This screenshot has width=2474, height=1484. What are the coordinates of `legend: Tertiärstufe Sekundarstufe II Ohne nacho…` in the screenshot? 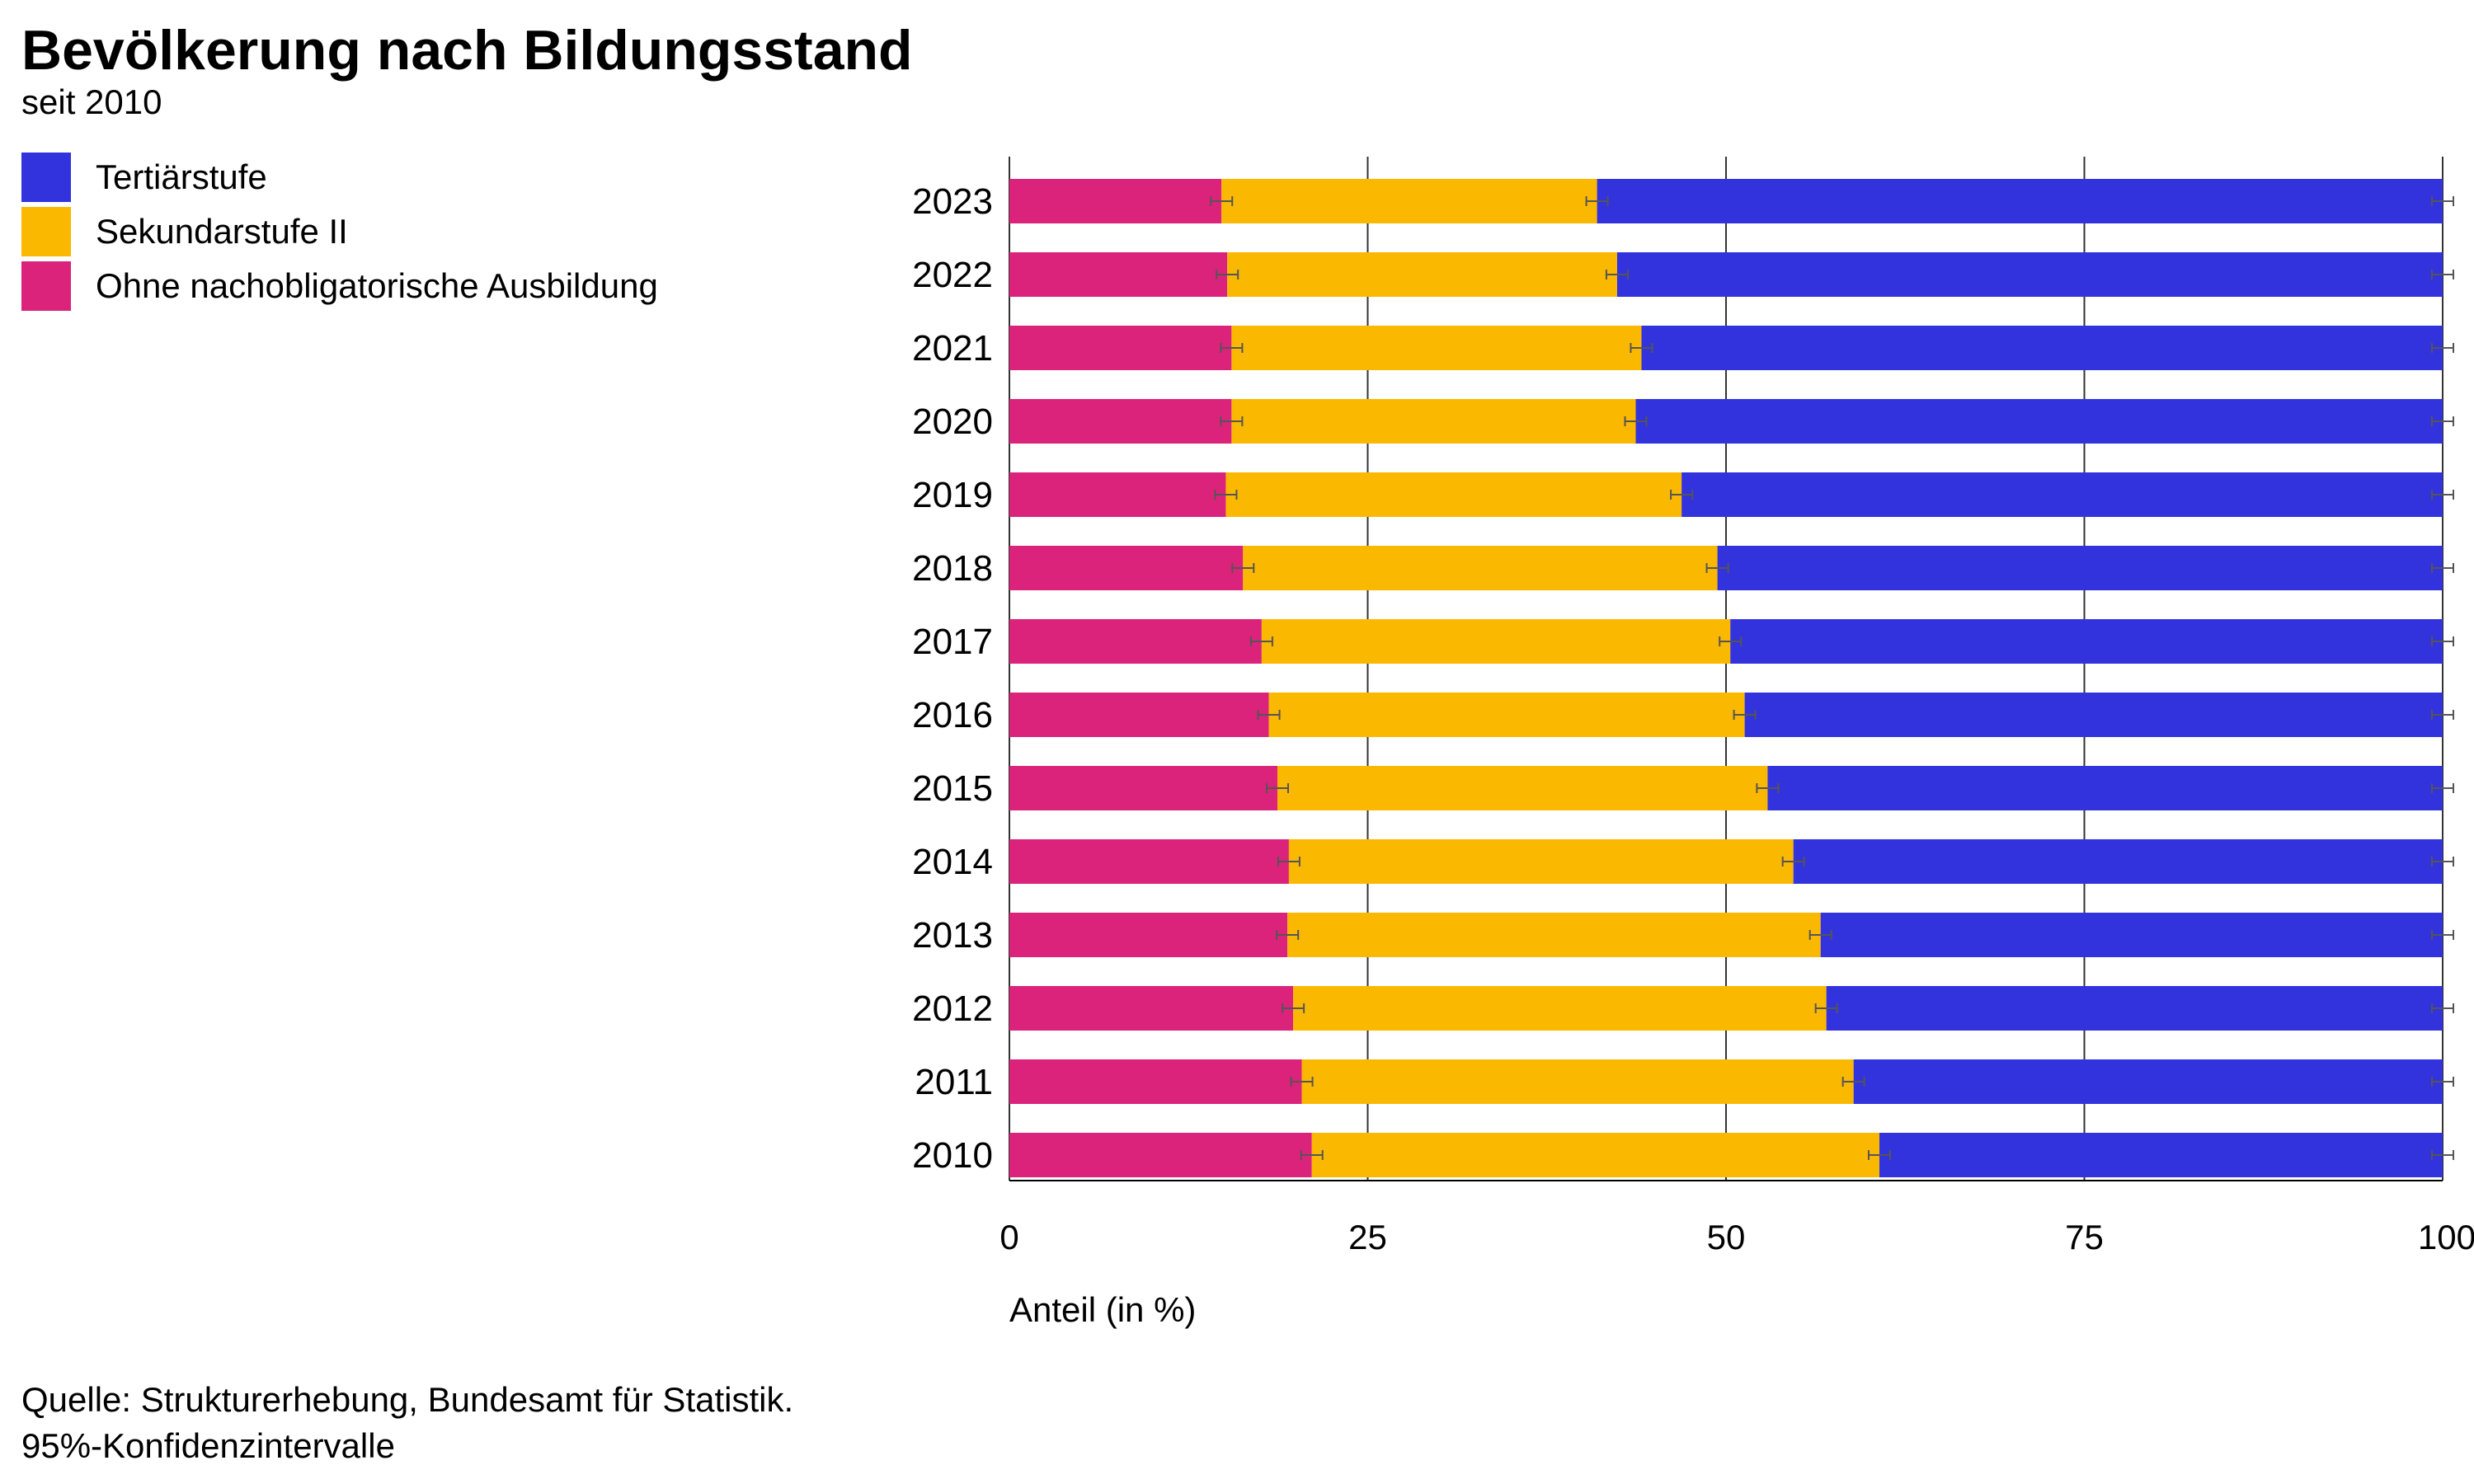 It's located at (339, 231).